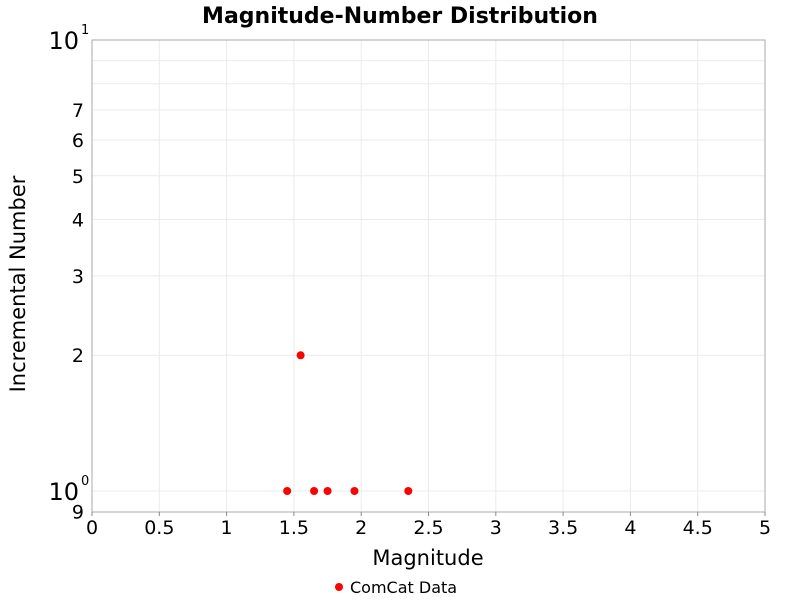 Image resolution: width=800 pixels, height=600 pixels. Describe the element at coordinates (85, 30) in the screenshot. I see `y-tick-exponent: 1` at that location.